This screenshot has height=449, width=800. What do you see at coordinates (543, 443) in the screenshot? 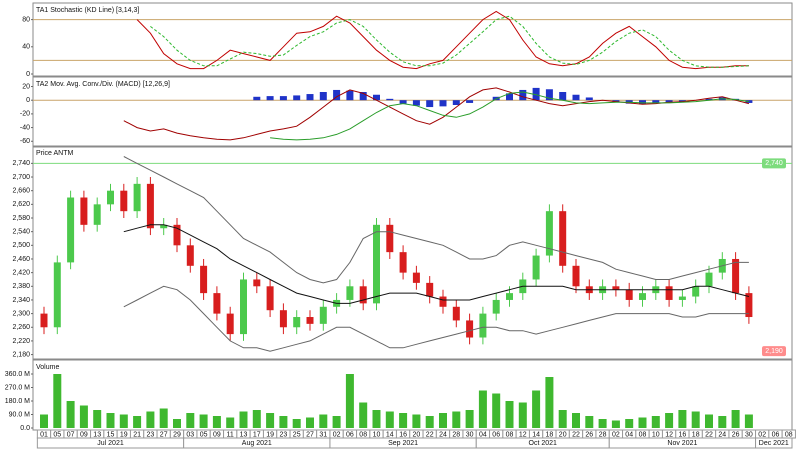
I see `month-label: Oct 2021` at bounding box center [543, 443].